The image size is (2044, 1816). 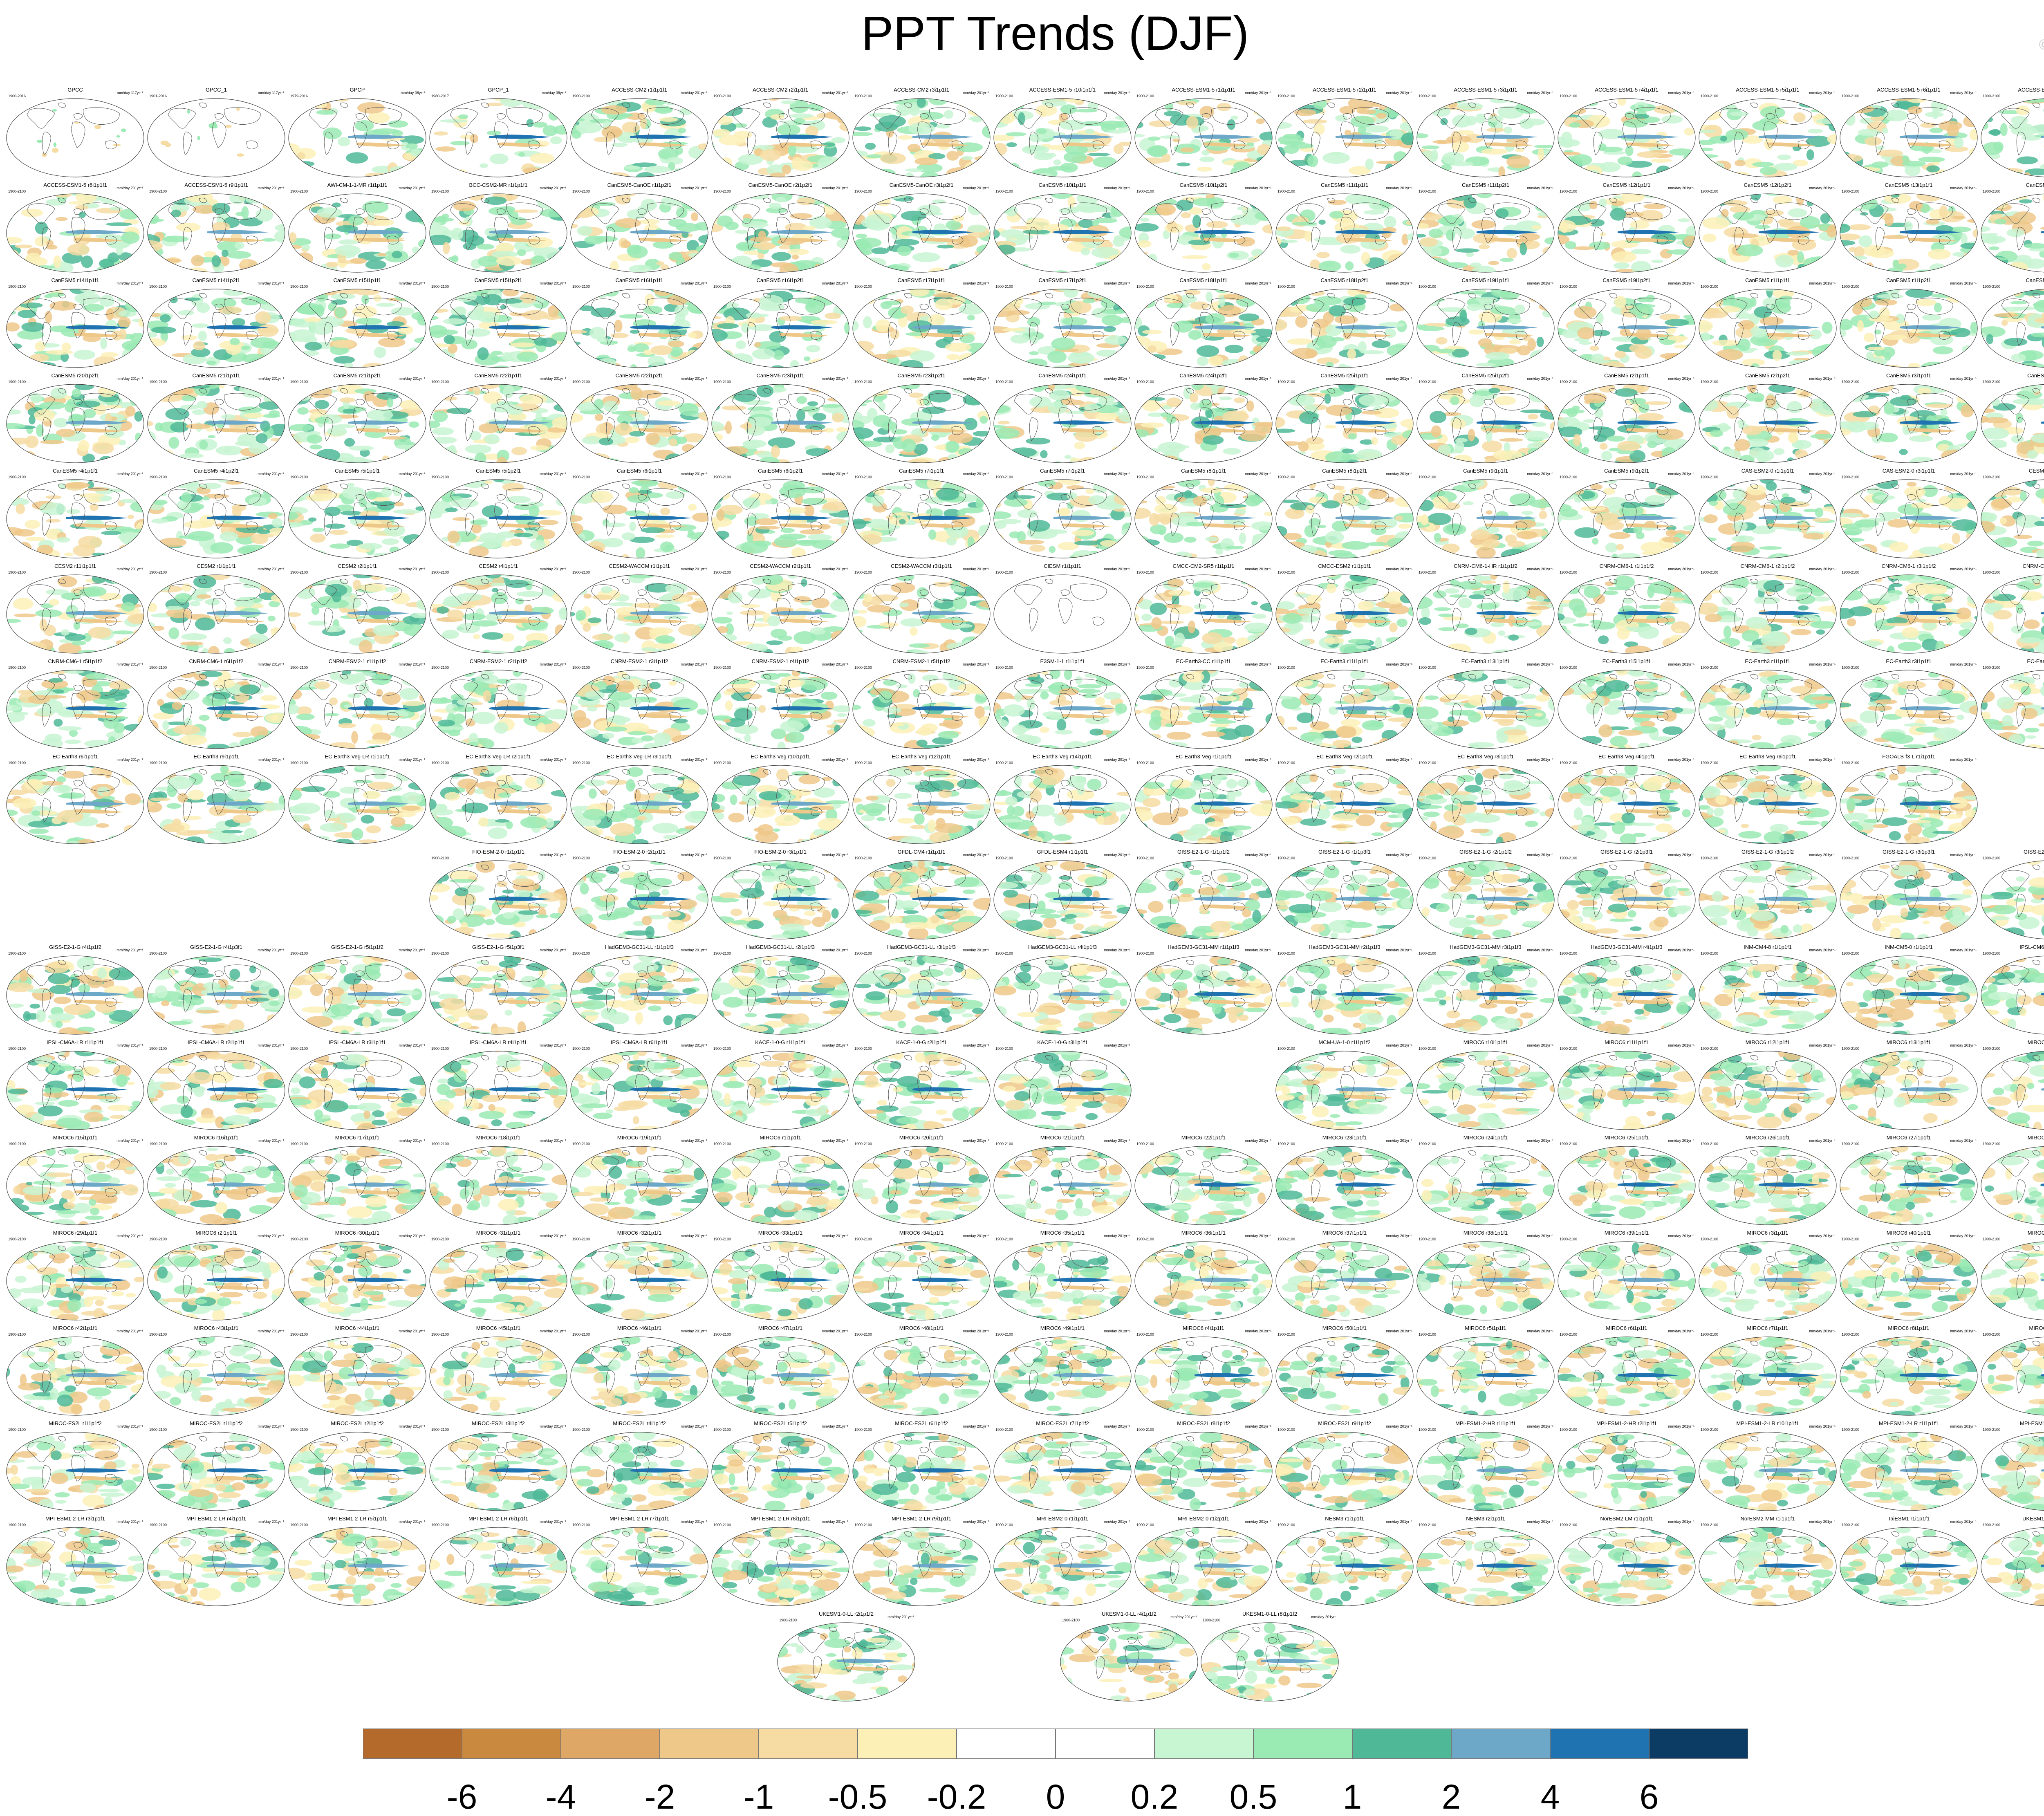 I want to click on colorbar, so click(x=1056, y=1745).